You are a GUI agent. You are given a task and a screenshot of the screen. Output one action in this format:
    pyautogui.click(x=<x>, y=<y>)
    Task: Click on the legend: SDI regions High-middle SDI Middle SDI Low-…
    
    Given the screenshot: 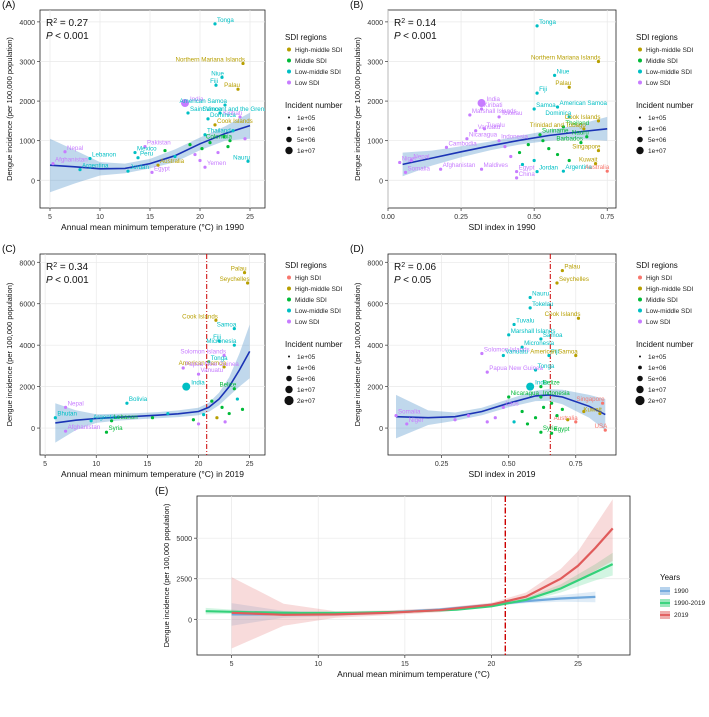 What is the action you would take?
    pyautogui.click(x=665, y=94)
    